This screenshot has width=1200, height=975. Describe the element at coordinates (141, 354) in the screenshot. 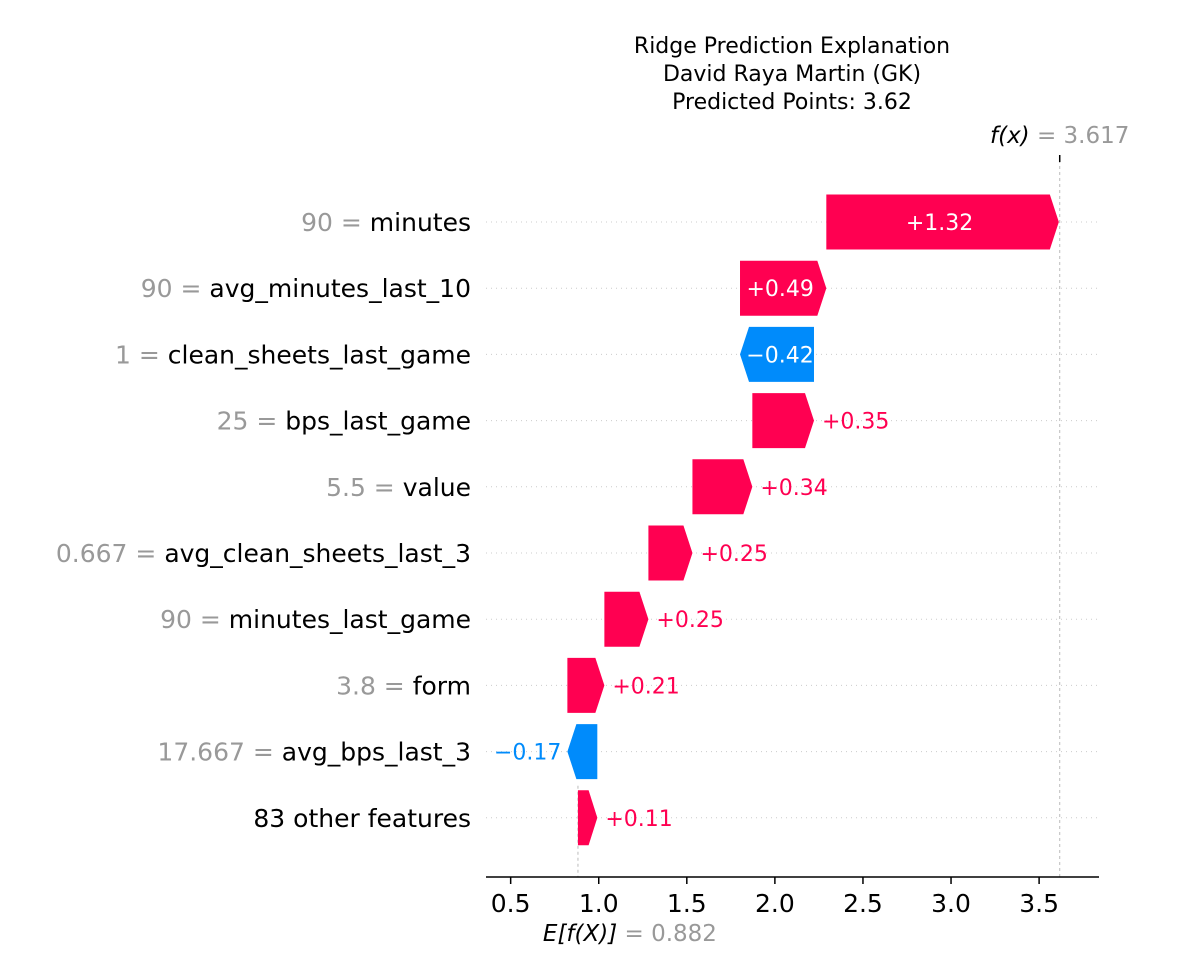

I see `feature-value: 1 =` at that location.